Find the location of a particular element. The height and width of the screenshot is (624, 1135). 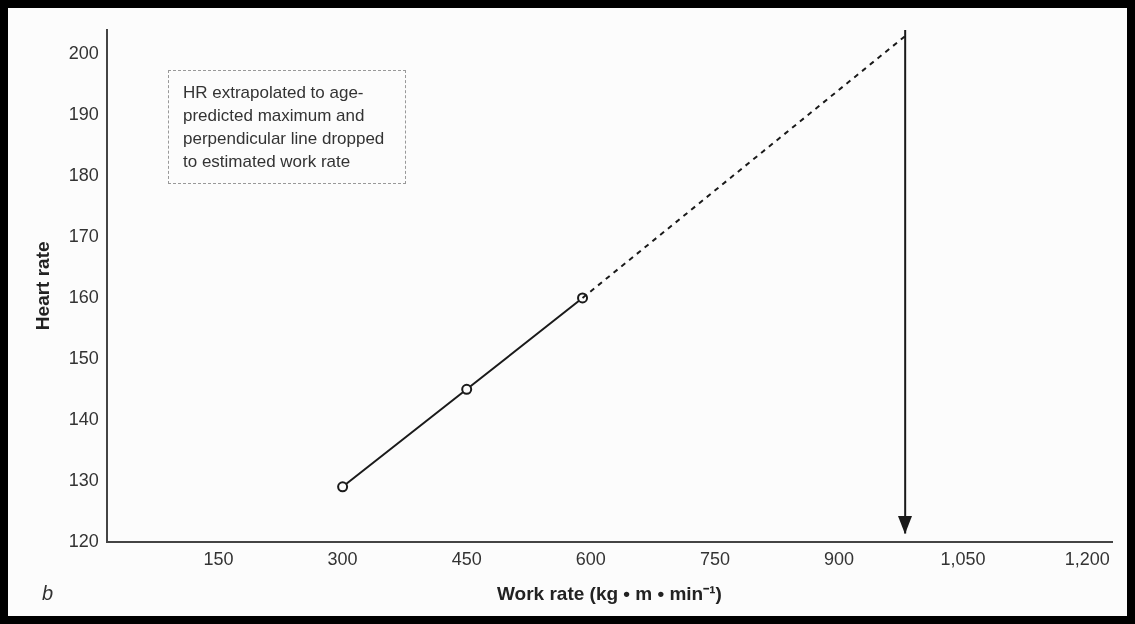

y-tick-label: 160 is located at coordinates (83, 296).